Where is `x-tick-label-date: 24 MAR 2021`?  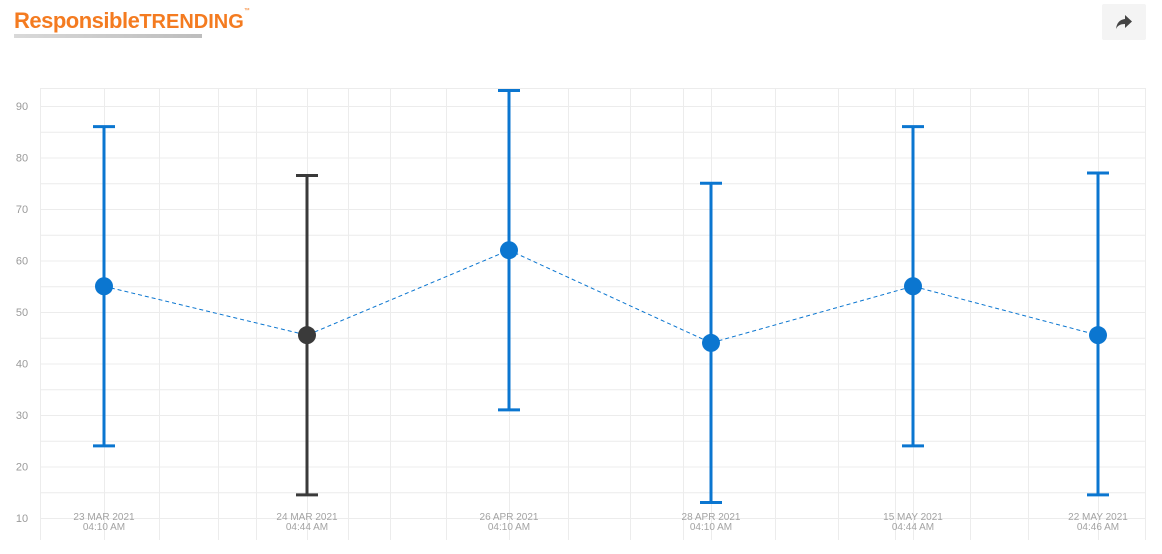
x-tick-label-date: 24 MAR 2021 is located at coordinates (307, 517).